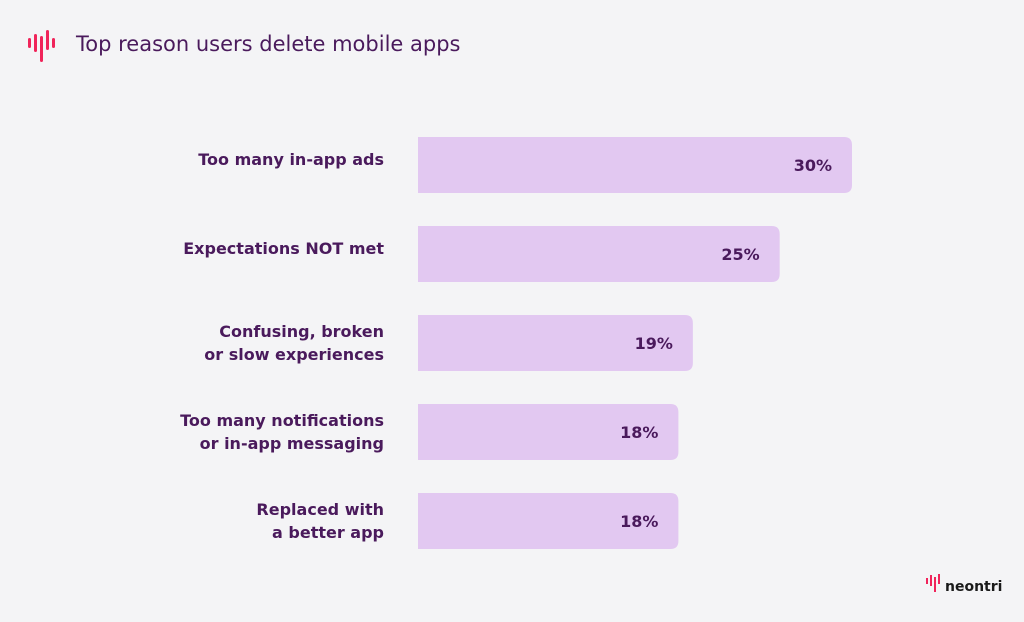 This screenshot has height=622, width=1024. I want to click on category-label: a better app, so click(328, 532).